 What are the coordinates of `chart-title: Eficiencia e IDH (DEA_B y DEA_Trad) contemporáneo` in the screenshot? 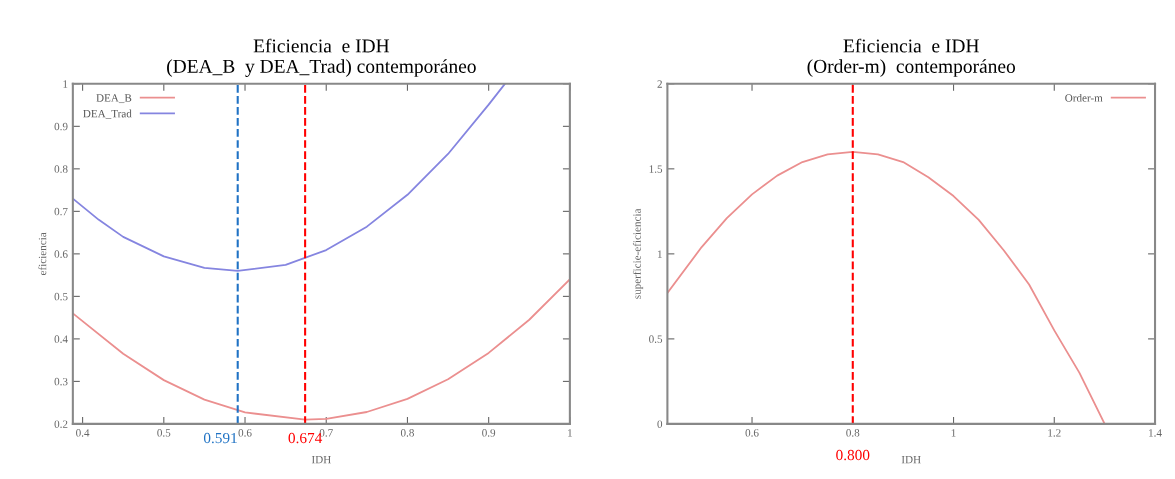 It's located at (321, 57).